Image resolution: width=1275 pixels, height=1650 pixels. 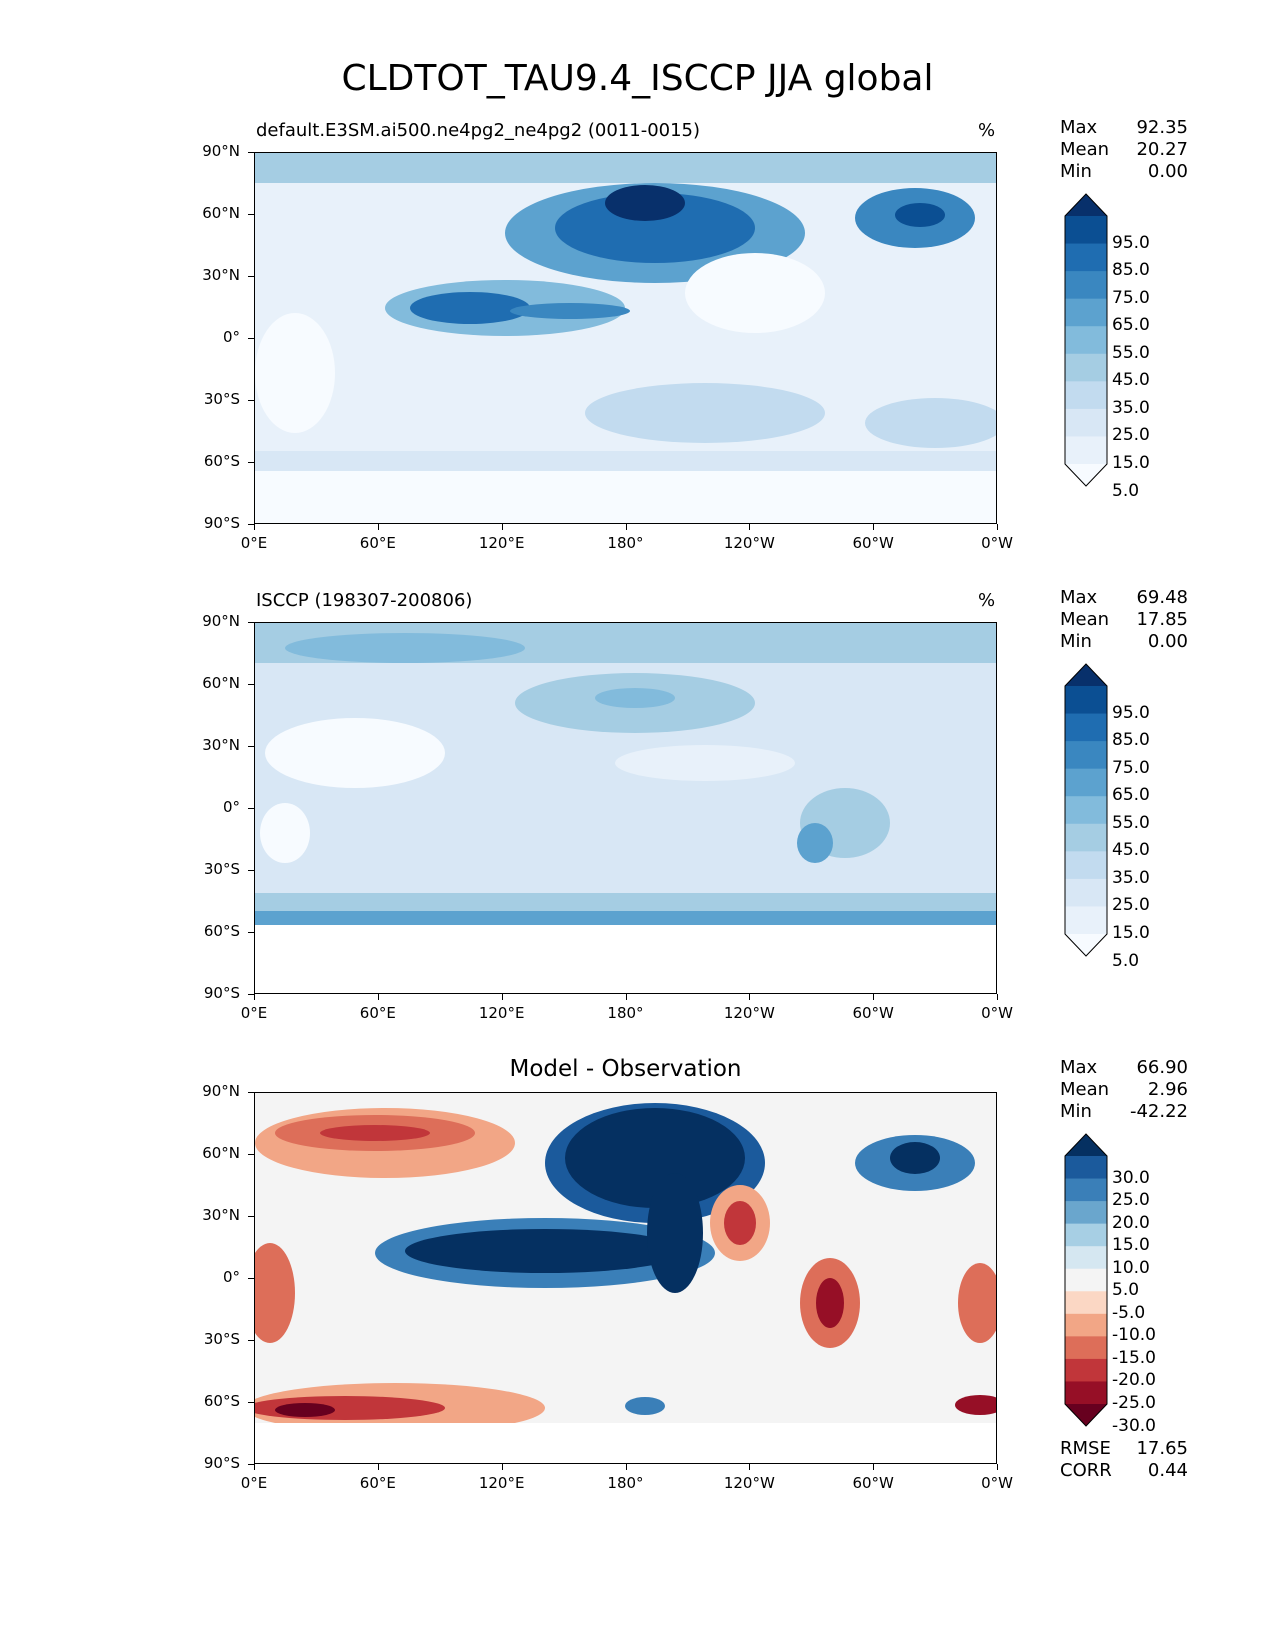 I want to click on stats-block: Max 69.48 Mean 17.85 Min 0.00, so click(x=1124, y=620).